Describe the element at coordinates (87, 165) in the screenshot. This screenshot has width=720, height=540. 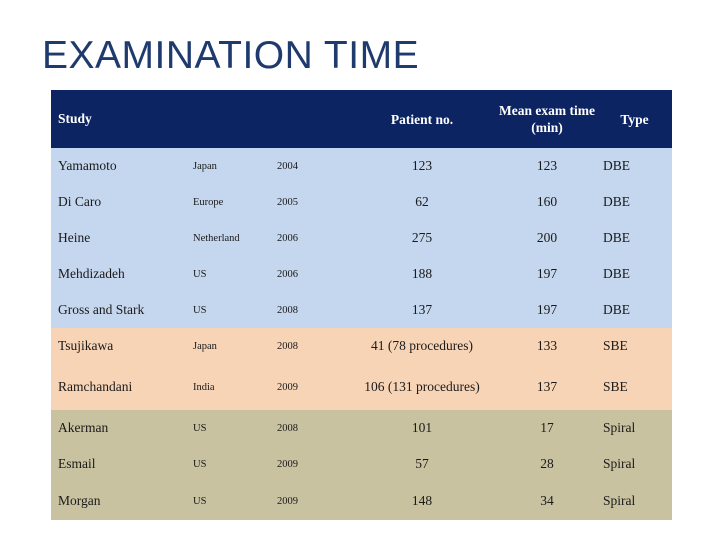
I see `study-cell: Yamamoto` at that location.